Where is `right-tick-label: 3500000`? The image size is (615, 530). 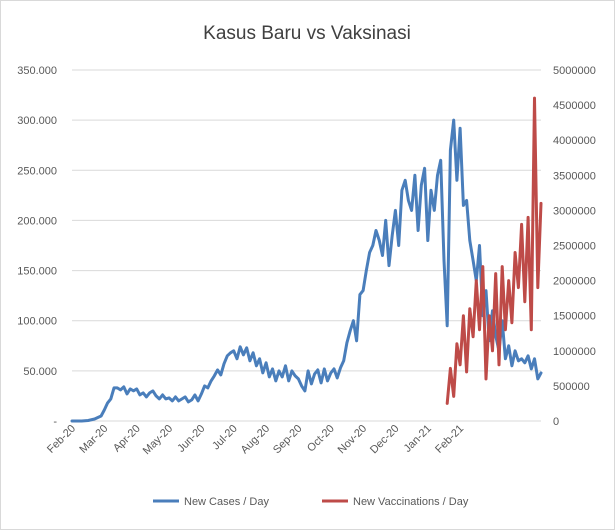
right-tick-label: 3500000 is located at coordinates (574, 176).